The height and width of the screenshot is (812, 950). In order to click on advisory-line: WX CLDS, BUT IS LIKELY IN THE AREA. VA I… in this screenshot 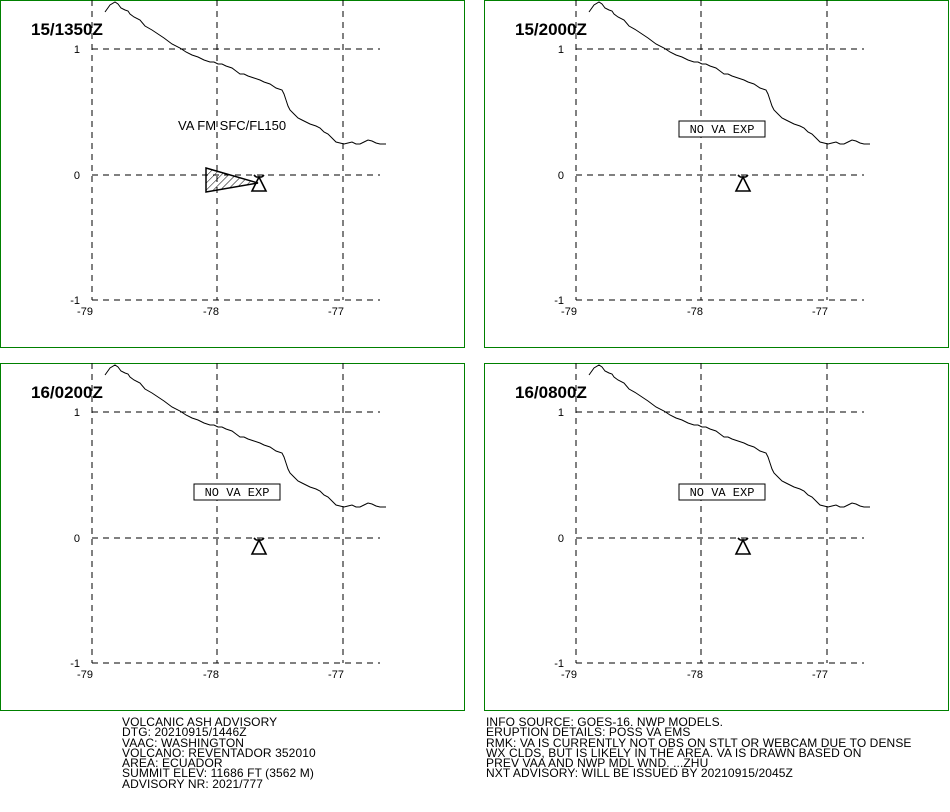, I will do `click(674, 752)`.